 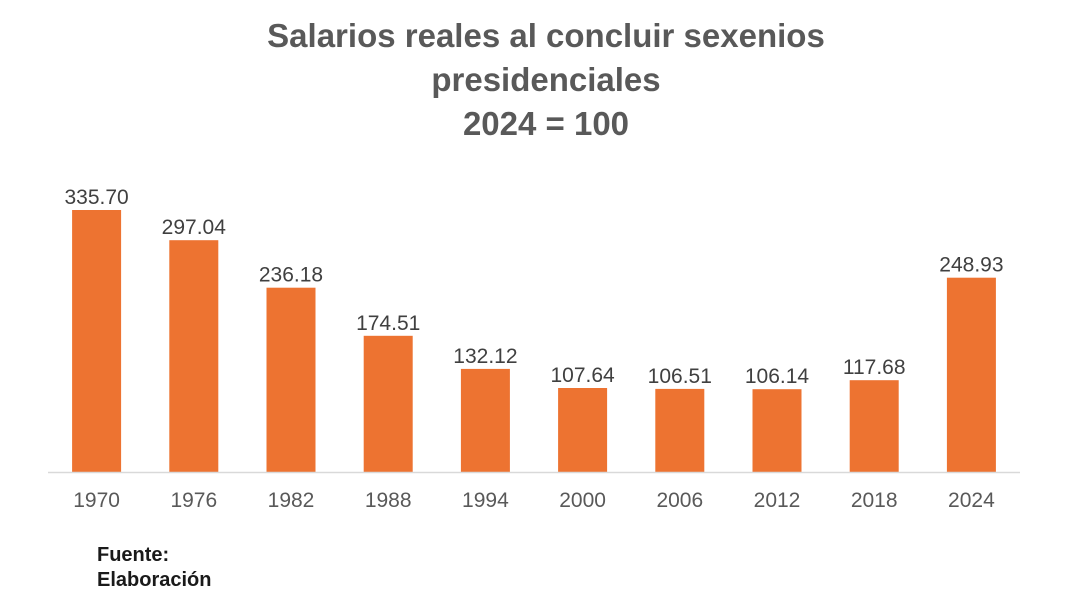 I want to click on bar-1976, so click(x=194, y=356).